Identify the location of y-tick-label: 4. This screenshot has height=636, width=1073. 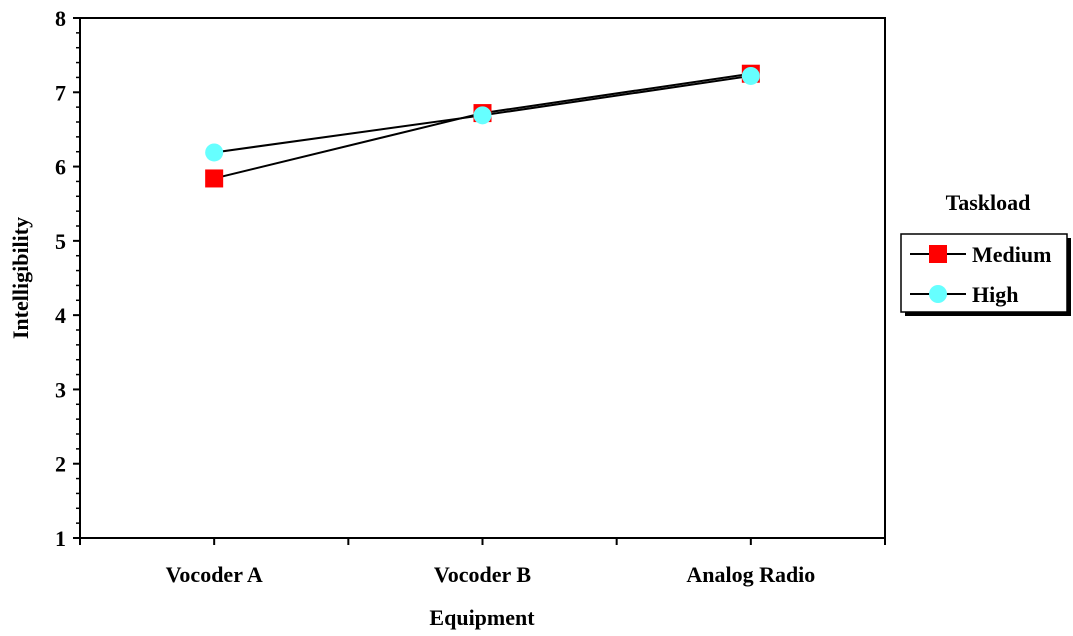
(60, 315).